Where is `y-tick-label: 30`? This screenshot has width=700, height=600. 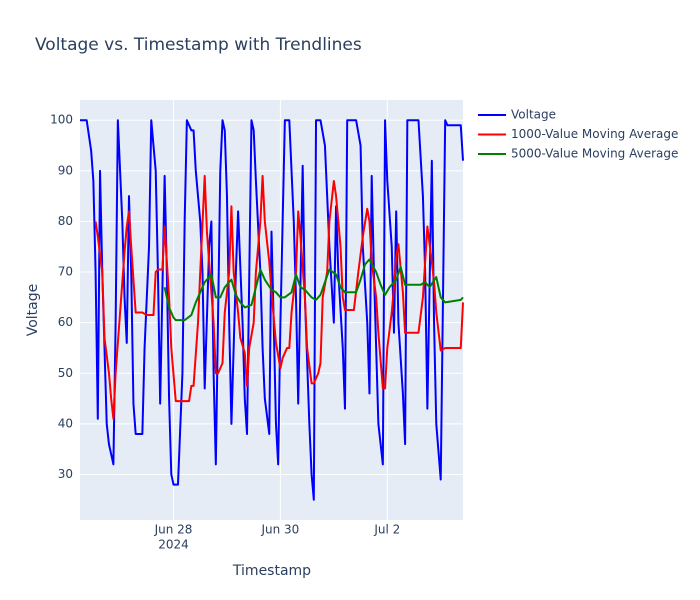
y-tick-label: 30 is located at coordinates (65, 474).